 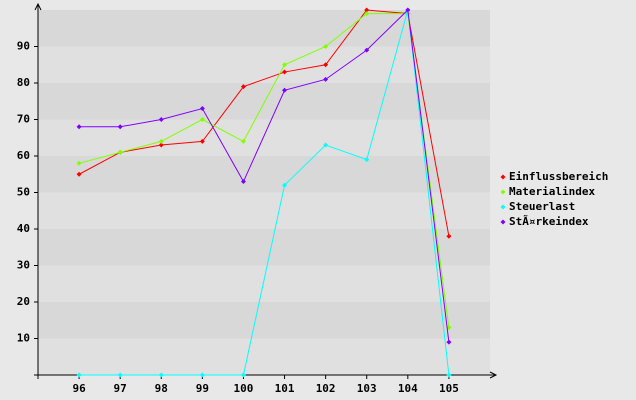 I want to click on y-tick-label: 90, so click(x=23, y=46).